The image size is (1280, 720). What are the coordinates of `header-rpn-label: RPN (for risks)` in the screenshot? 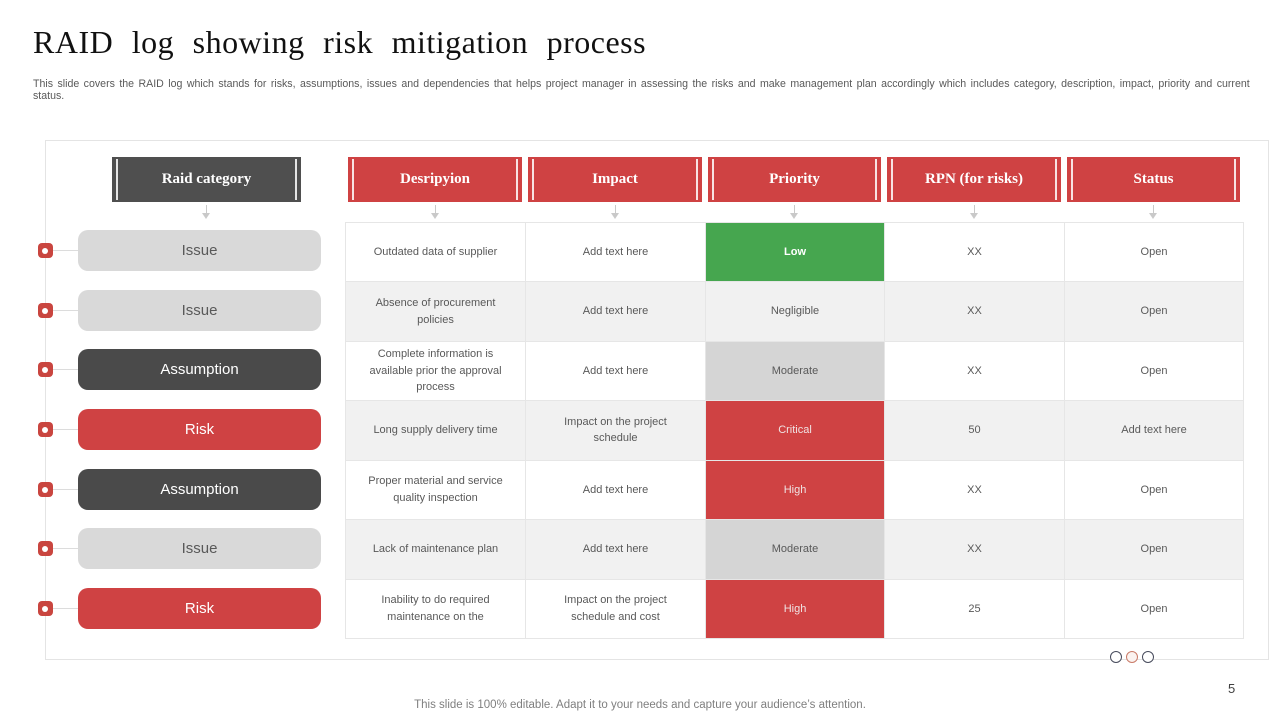 It's located at (974, 179).